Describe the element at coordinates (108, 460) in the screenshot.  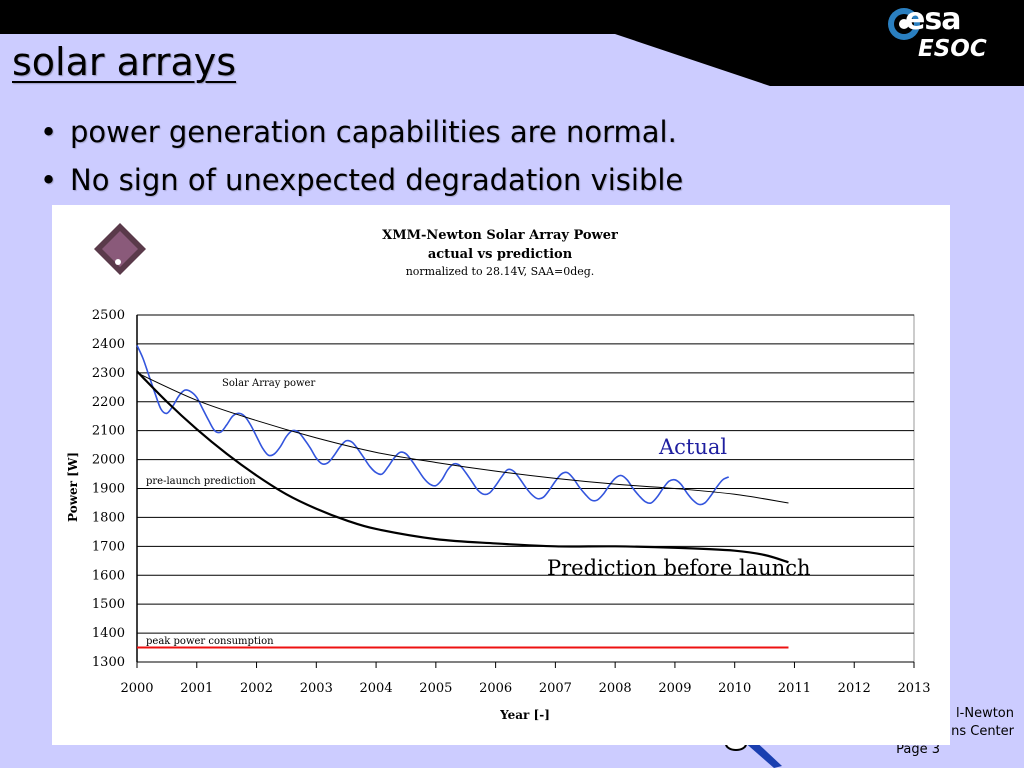
I see `y-tick-label: 2000` at that location.